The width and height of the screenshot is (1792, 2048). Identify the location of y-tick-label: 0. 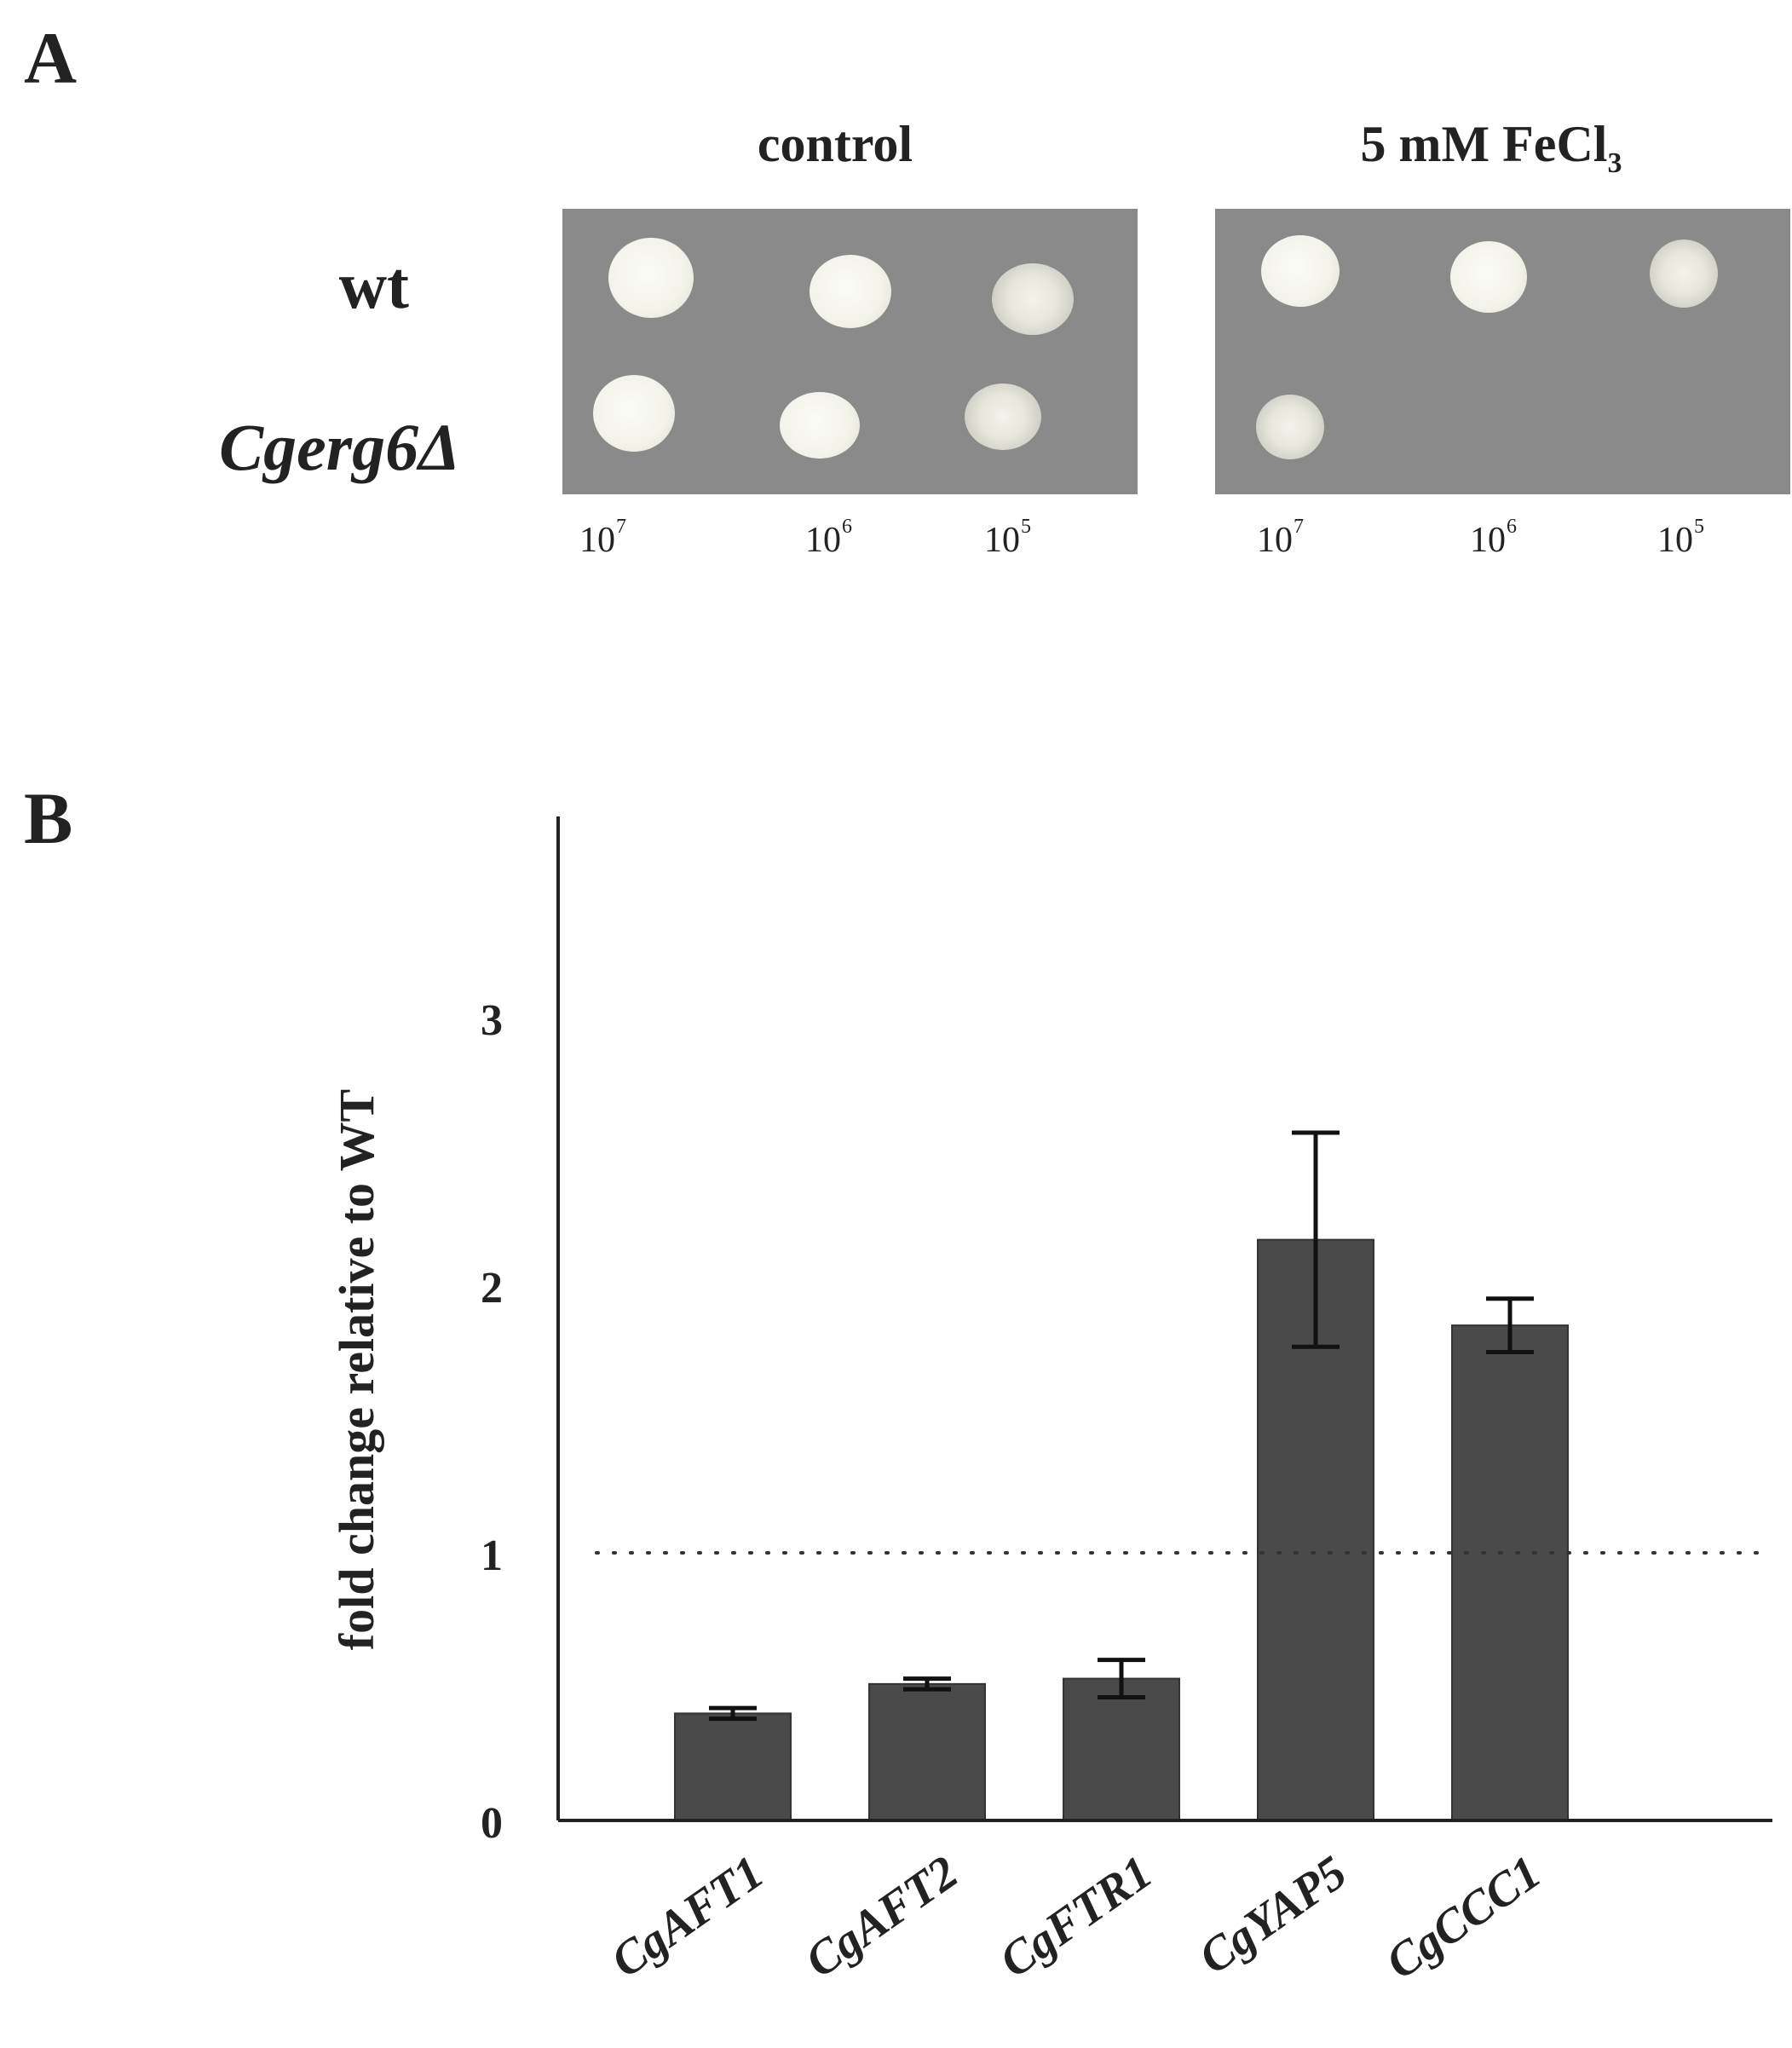
(492, 1823).